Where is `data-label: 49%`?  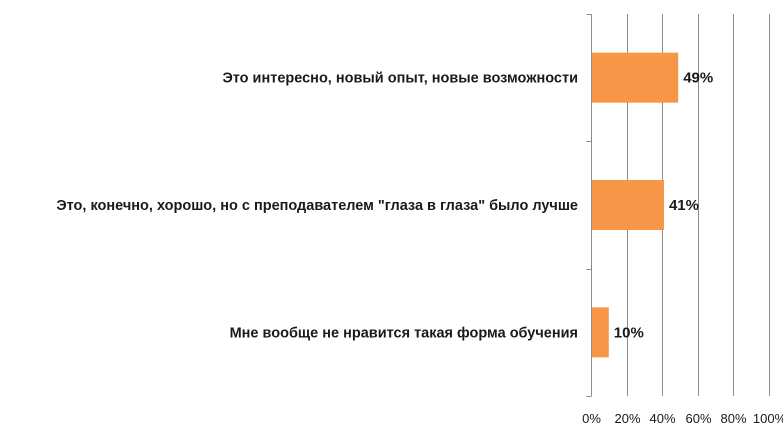
data-label: 49% is located at coordinates (698, 78).